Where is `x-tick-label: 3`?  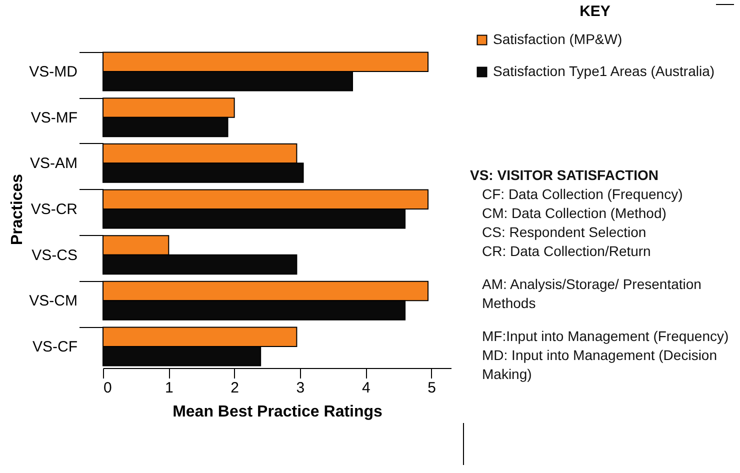
x-tick-label: 3 is located at coordinates (300, 388).